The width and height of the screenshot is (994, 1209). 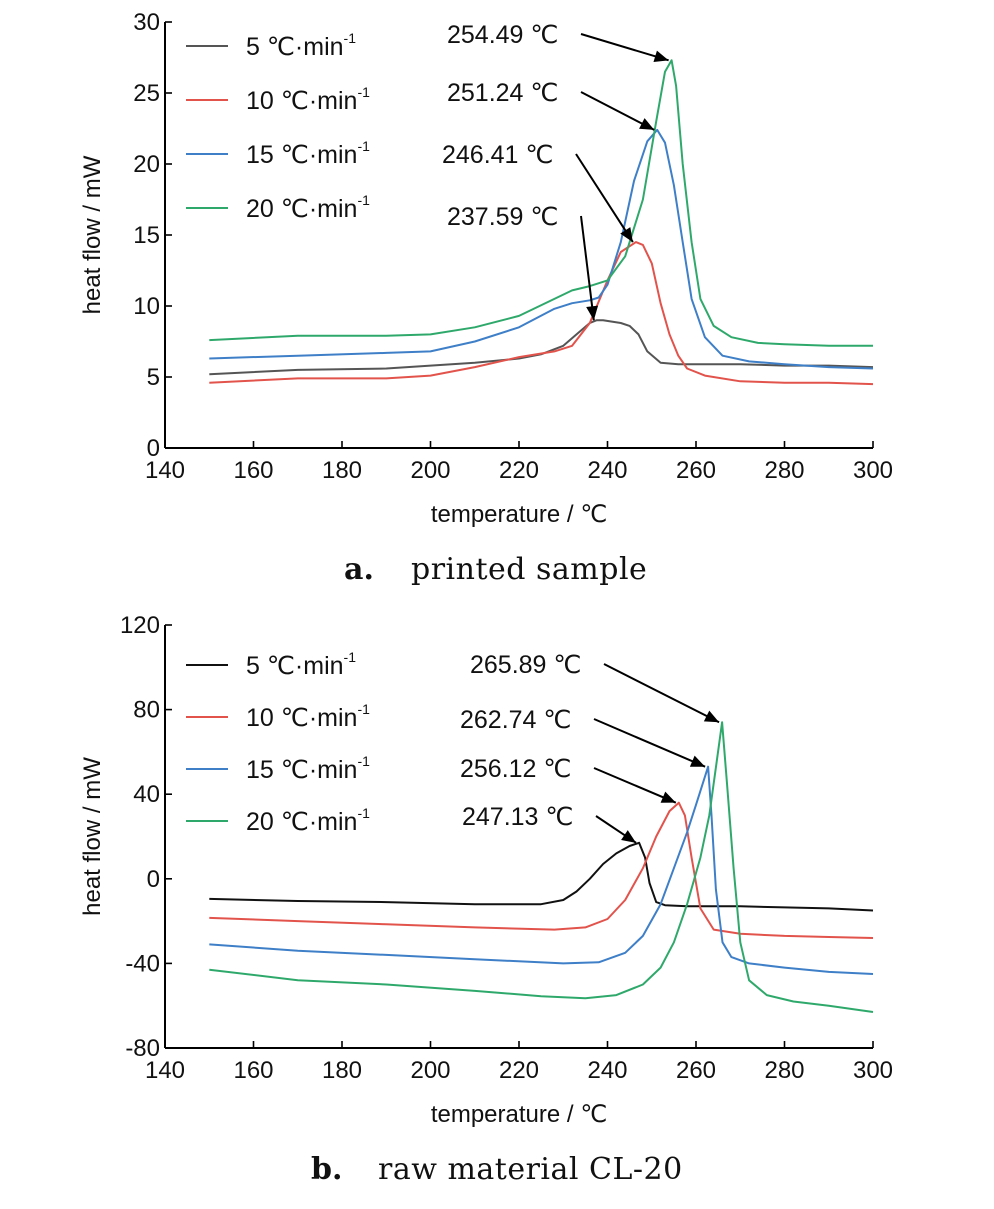 What do you see at coordinates (153, 377) in the screenshot?
I see `y-tick-label: 5` at bounding box center [153, 377].